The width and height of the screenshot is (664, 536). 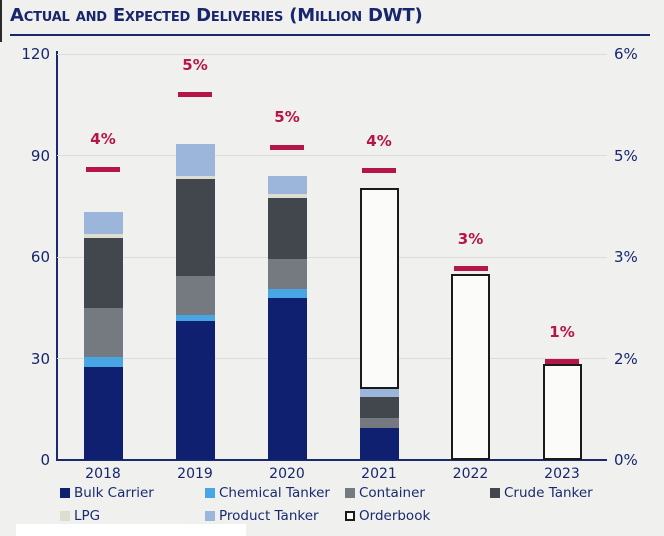 I want to click on legend-item-crude-tanker: Crude Tanker, so click(x=541, y=492).